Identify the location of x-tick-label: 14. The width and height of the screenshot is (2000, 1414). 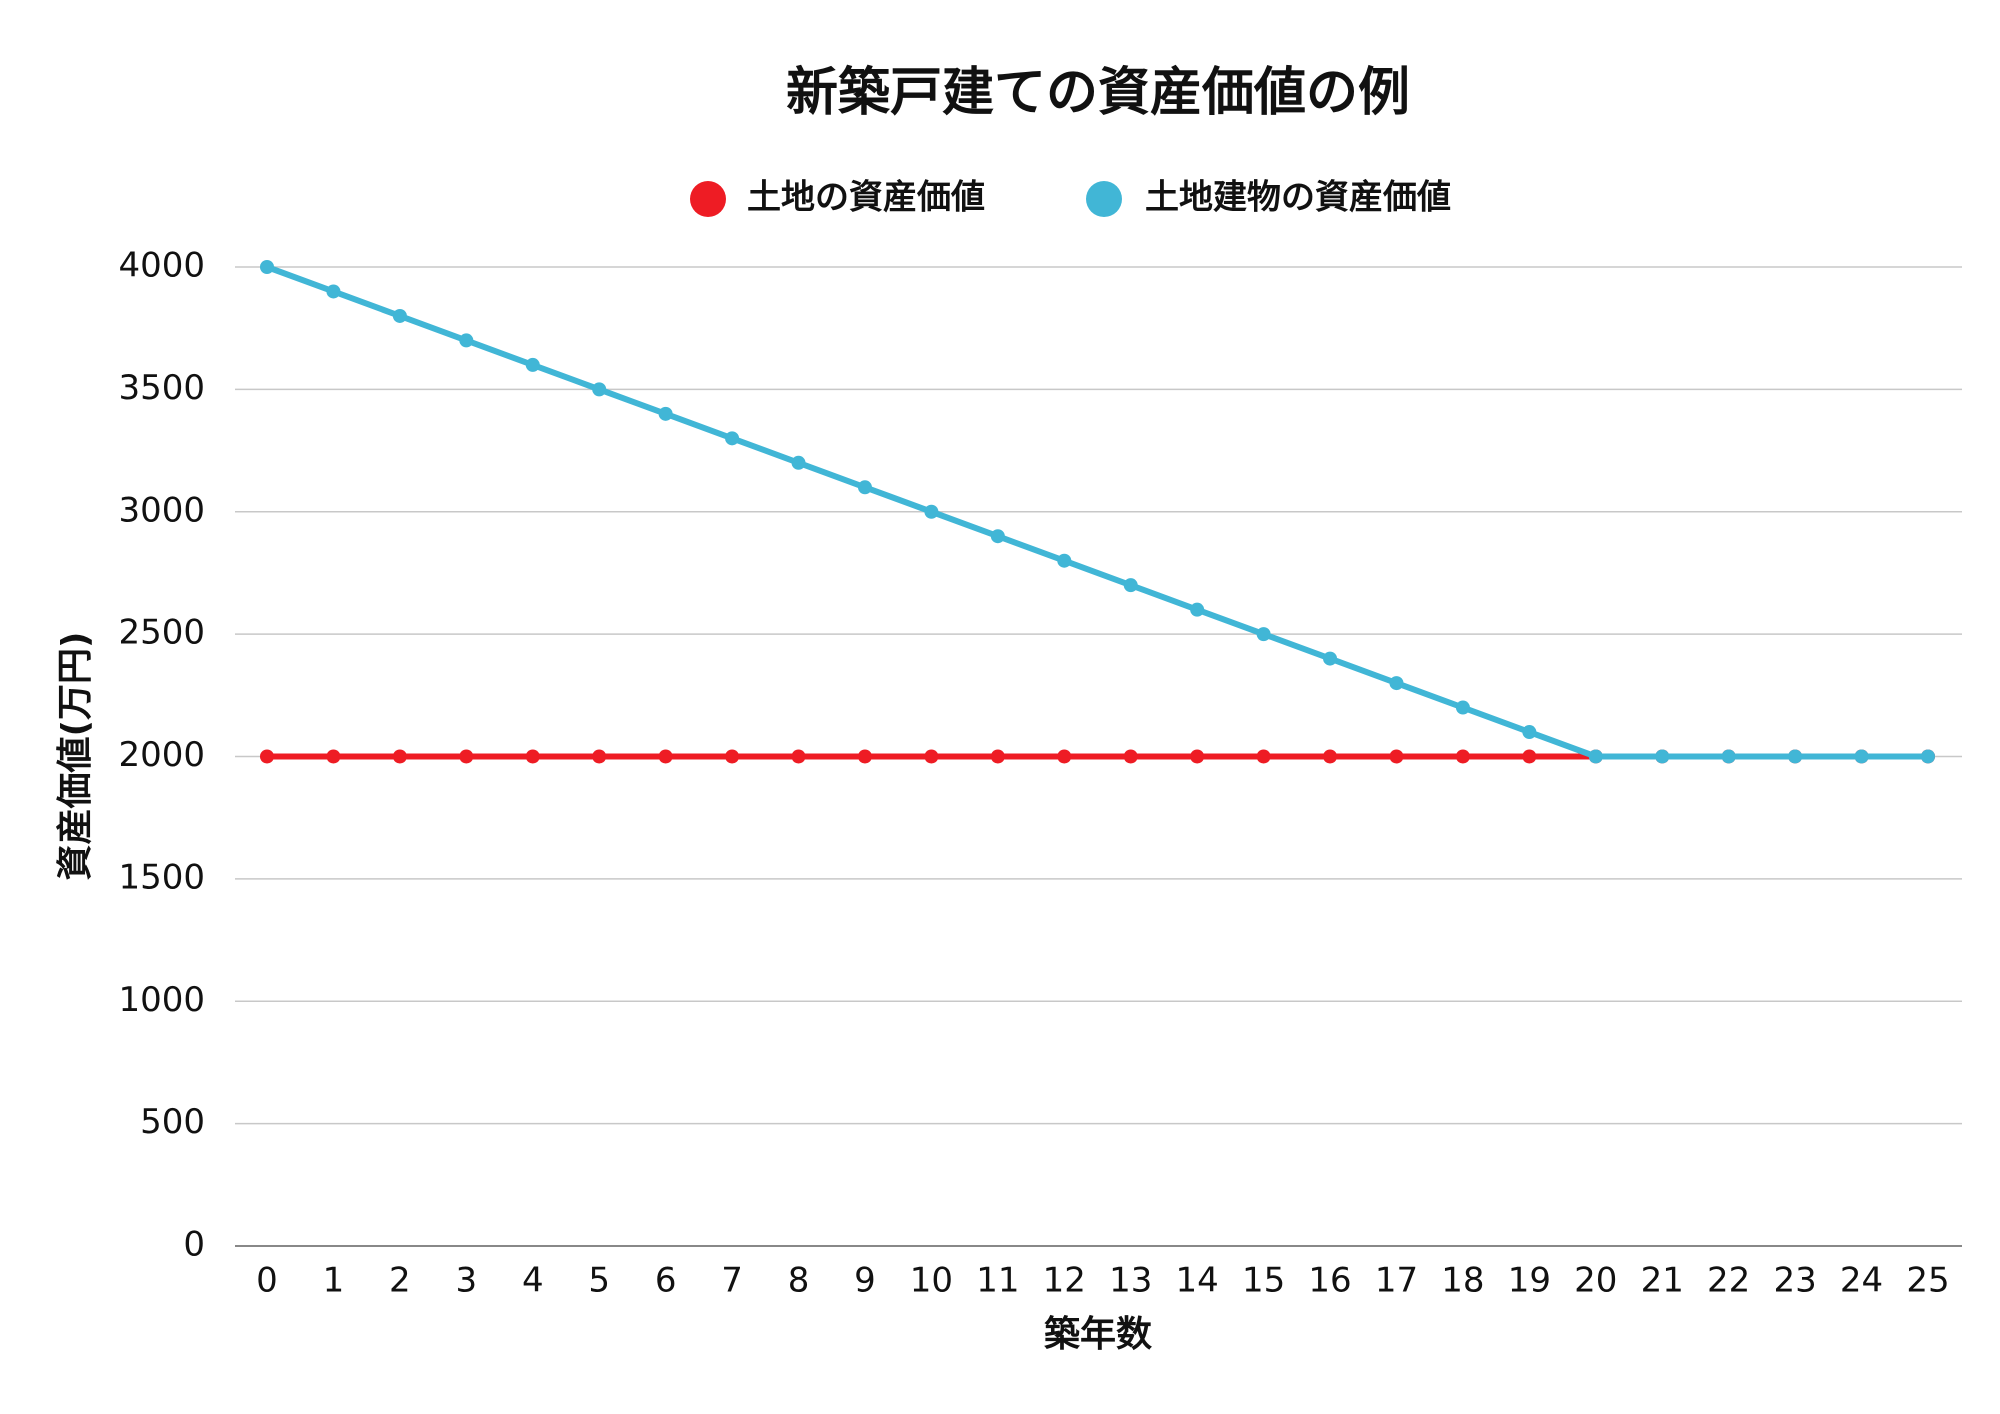
(1197, 1281).